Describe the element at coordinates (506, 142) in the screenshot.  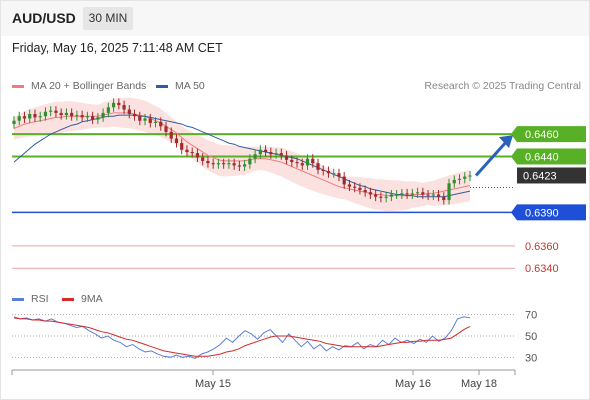
I see `forecast-arrow-head` at that location.